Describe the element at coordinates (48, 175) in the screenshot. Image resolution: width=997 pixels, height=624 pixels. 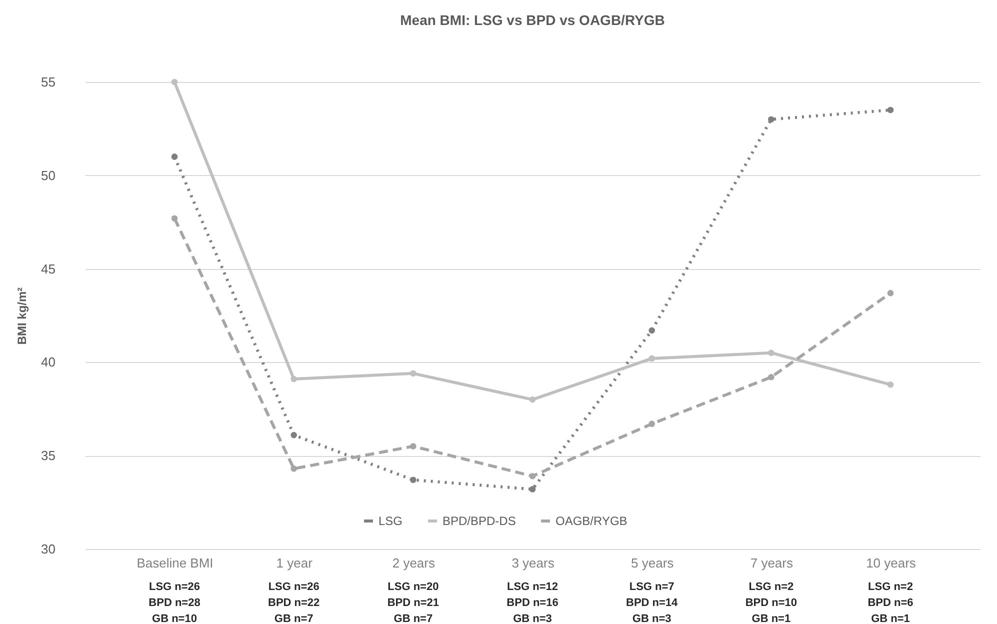
I see `y-tick-label: 50` at that location.